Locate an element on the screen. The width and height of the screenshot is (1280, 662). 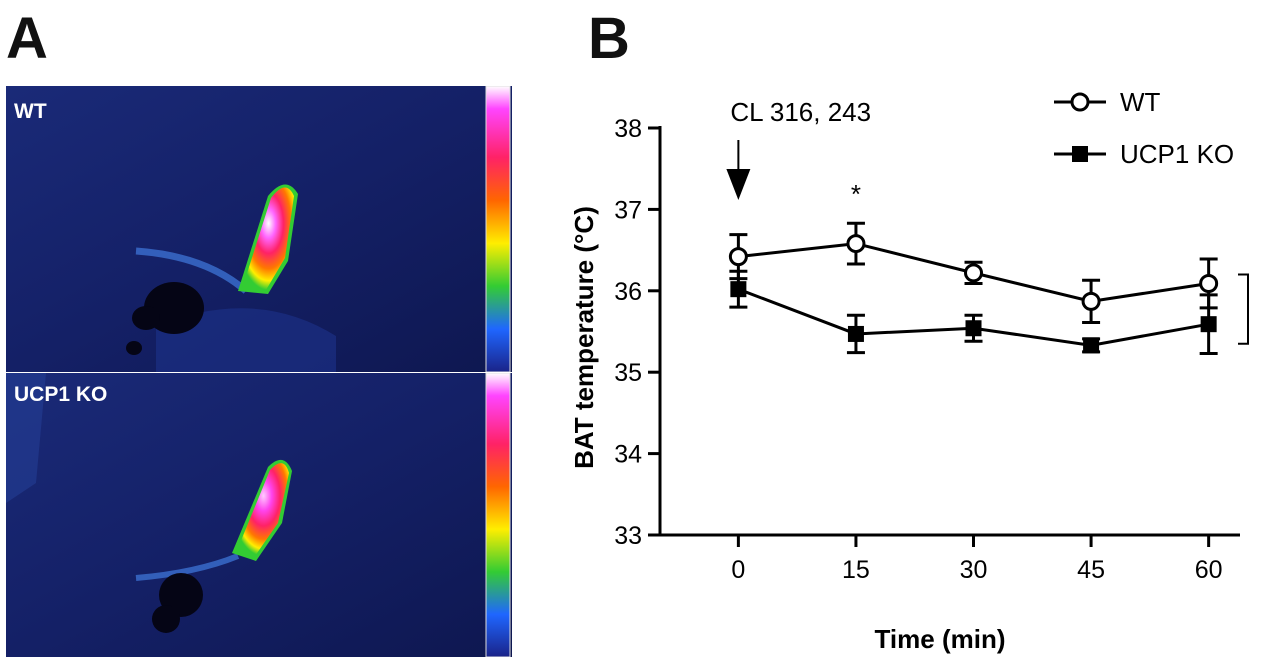
panel-a-letter: A is located at coordinates (27, 38).